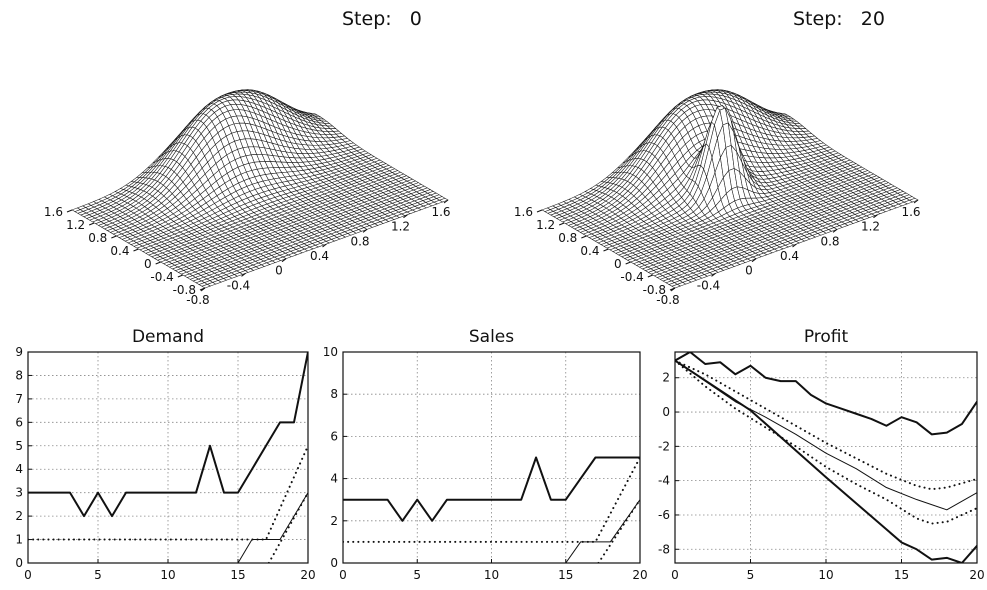 The image size is (987, 590). Describe the element at coordinates (872, 19) in the screenshot. I see `step-value: 20` at that location.